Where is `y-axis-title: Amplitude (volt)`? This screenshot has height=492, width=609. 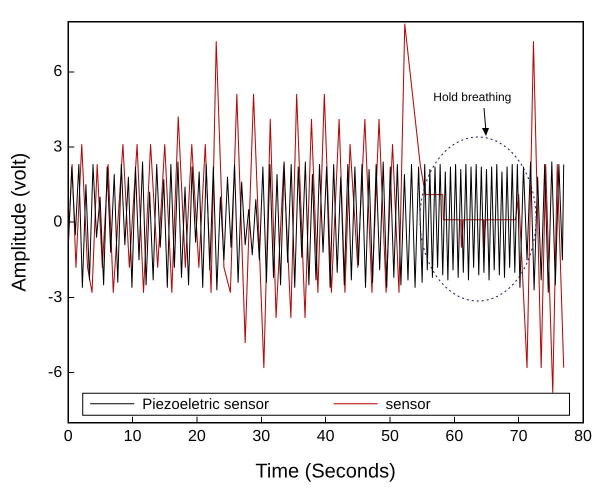 y-axis-title: Amplitude (volt) is located at coordinates (19, 222).